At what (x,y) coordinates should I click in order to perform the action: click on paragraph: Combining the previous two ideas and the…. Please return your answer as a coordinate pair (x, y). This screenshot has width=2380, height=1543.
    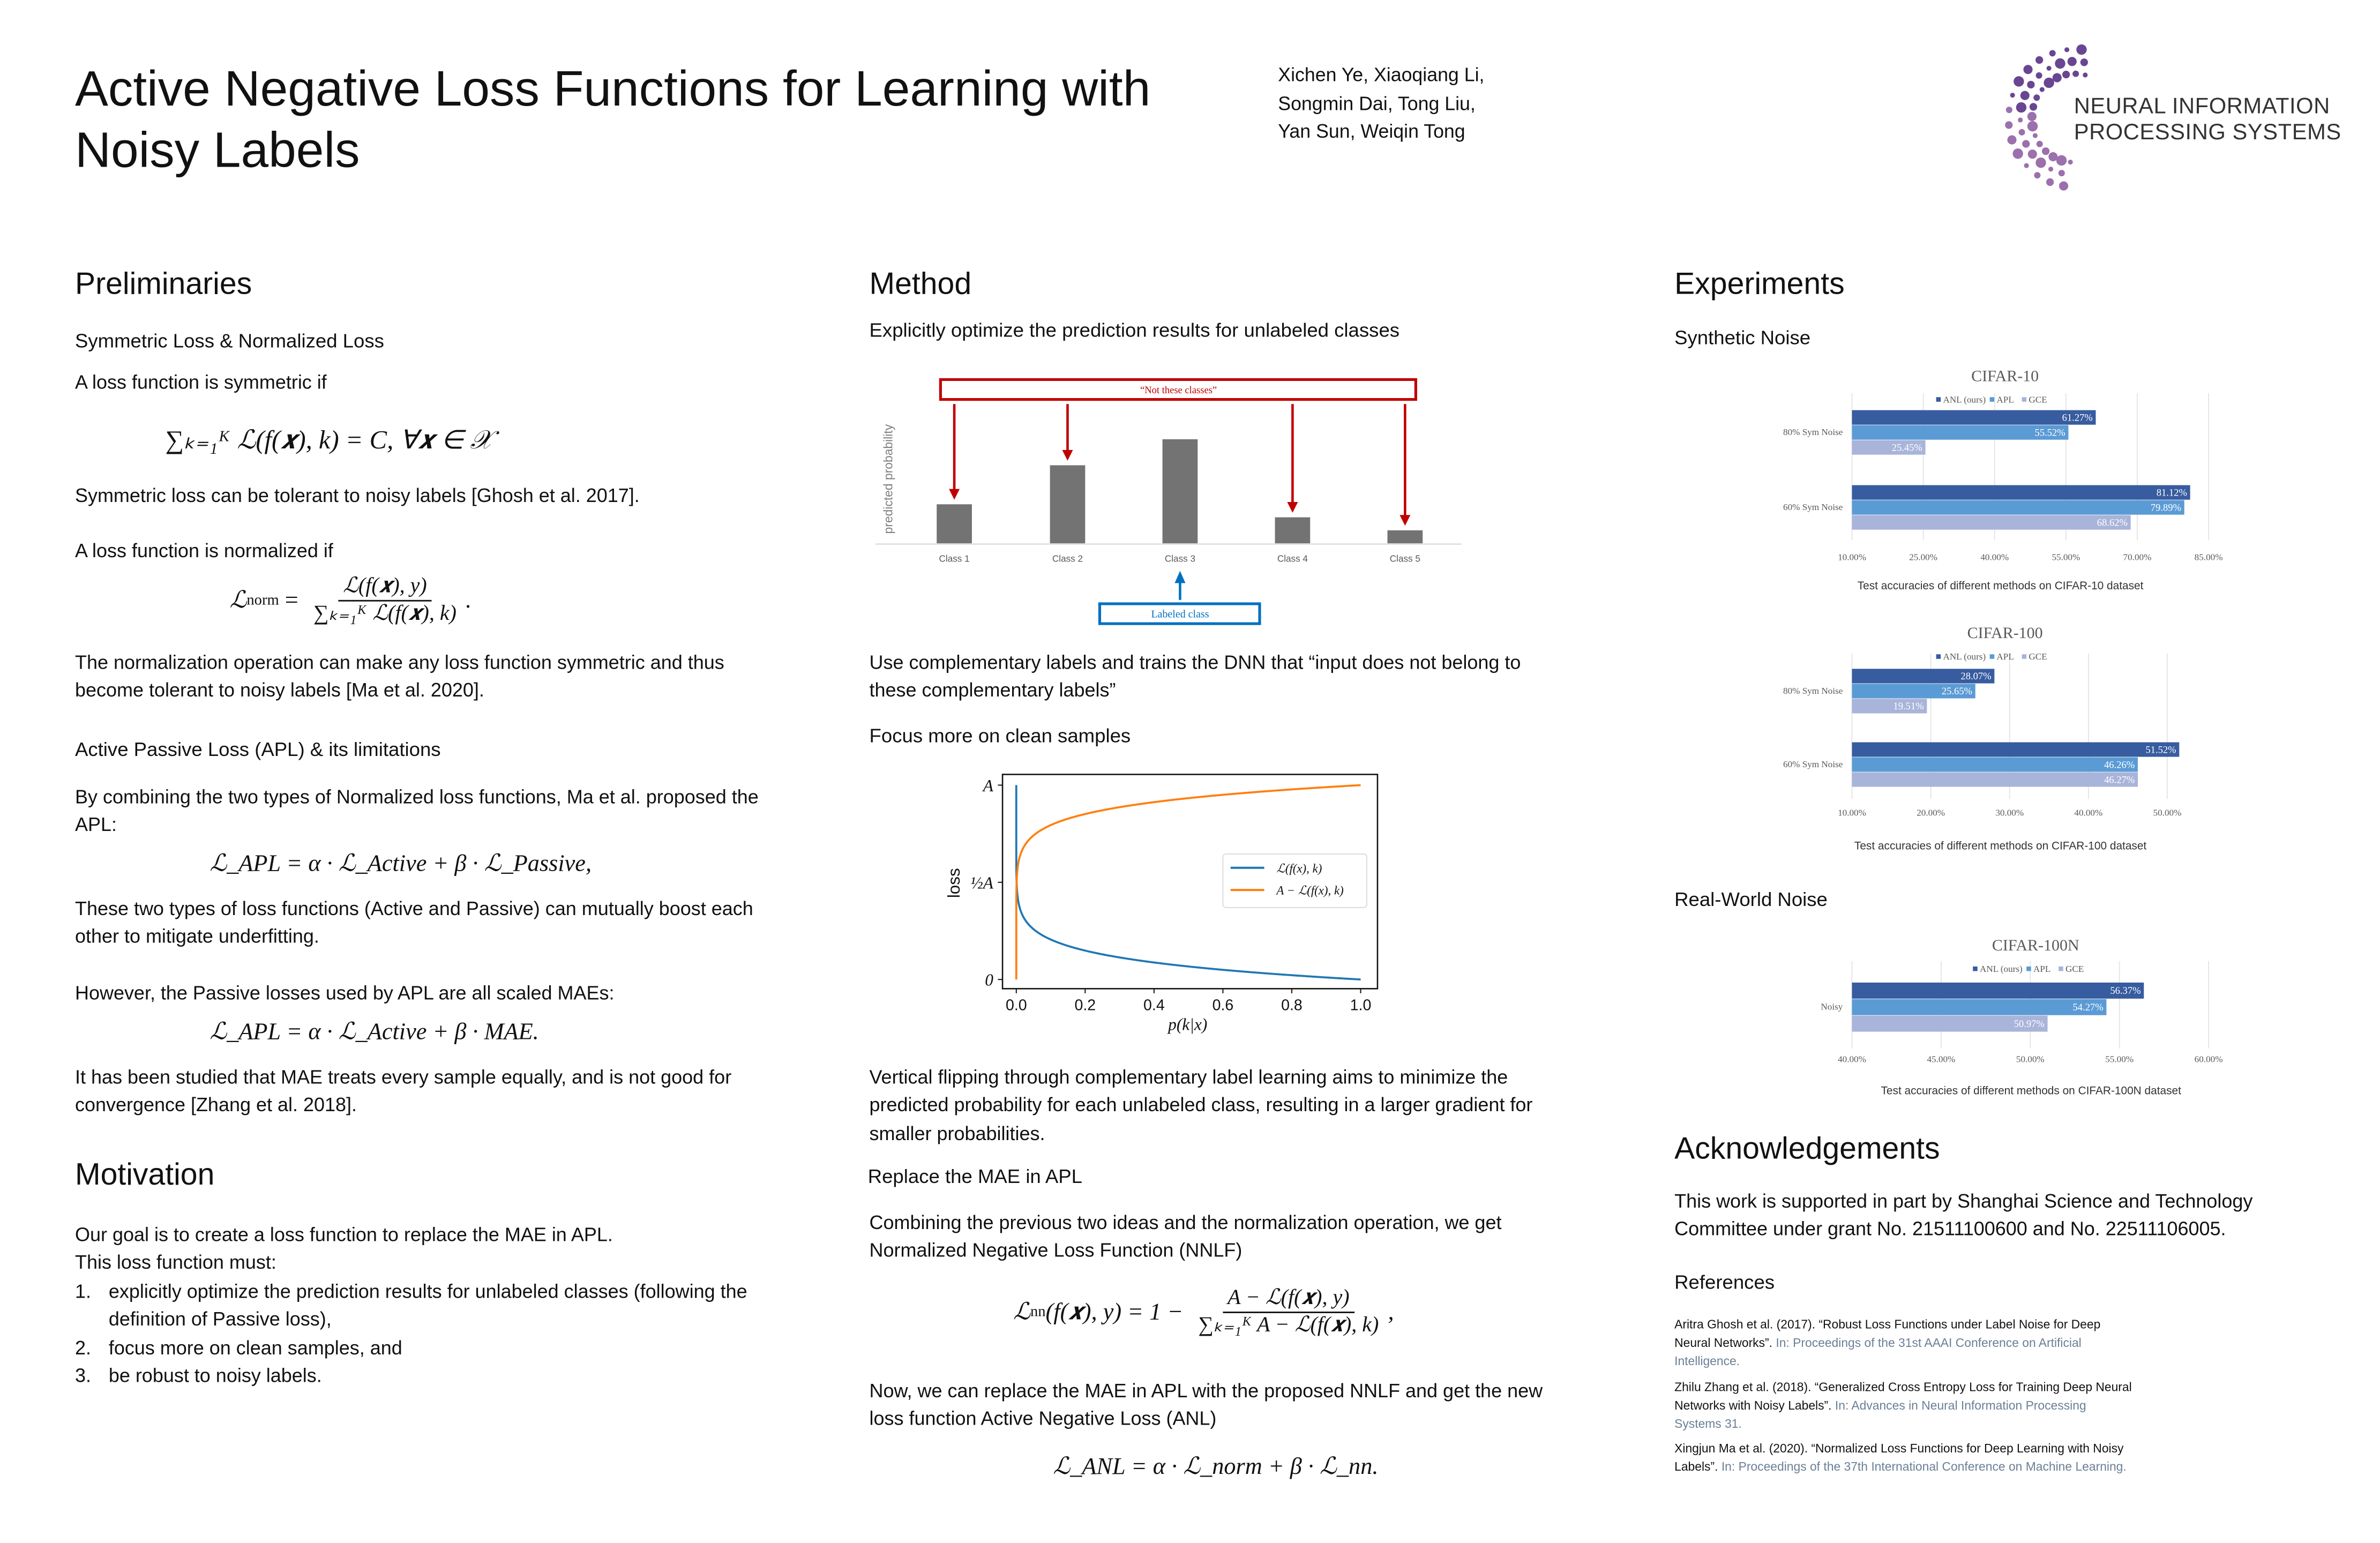
    Looking at the image, I should click on (1185, 1237).